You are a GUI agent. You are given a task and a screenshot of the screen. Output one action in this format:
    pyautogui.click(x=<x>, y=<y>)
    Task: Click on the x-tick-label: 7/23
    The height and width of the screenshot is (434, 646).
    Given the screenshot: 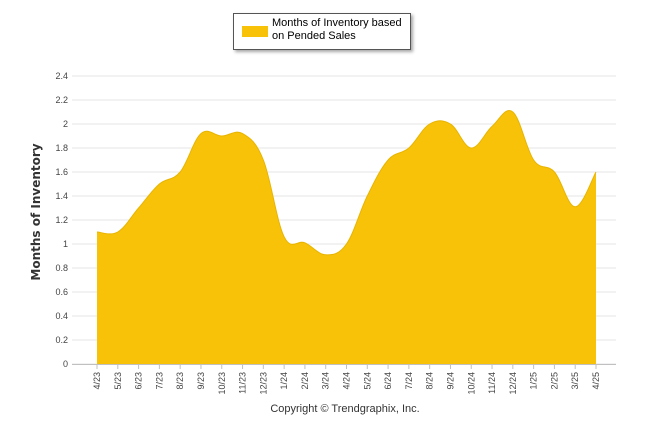 What is the action you would take?
    pyautogui.click(x=159, y=381)
    